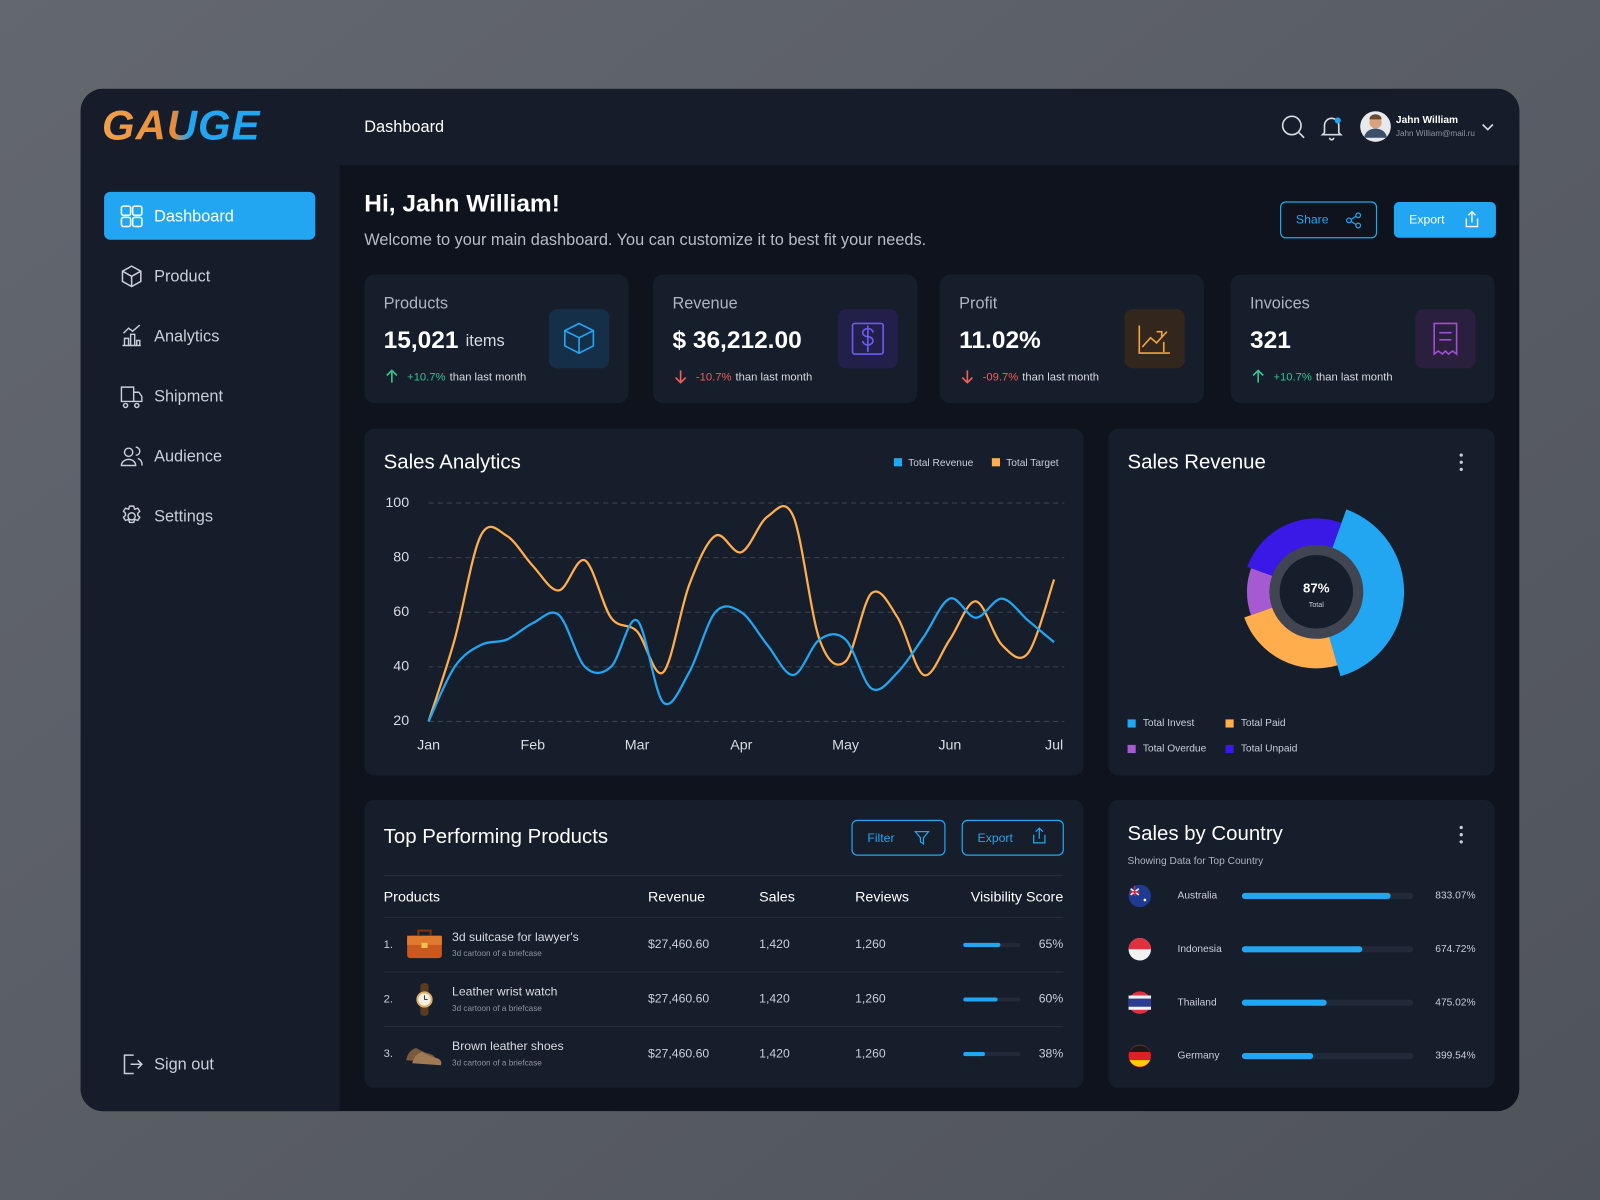 The width and height of the screenshot is (1600, 1200). Describe the element at coordinates (1375, 126) in the screenshot. I see `avatar` at that location.